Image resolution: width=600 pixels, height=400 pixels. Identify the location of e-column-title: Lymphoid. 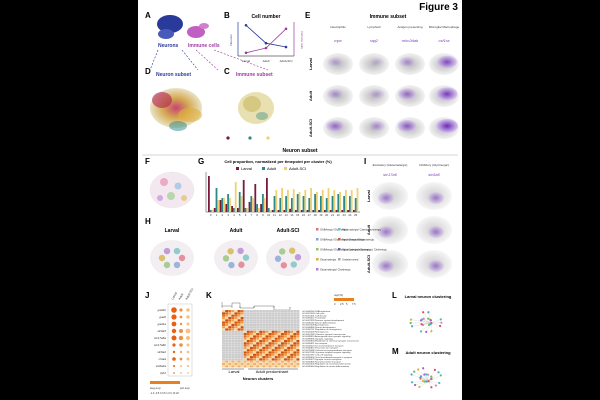
(374, 27).